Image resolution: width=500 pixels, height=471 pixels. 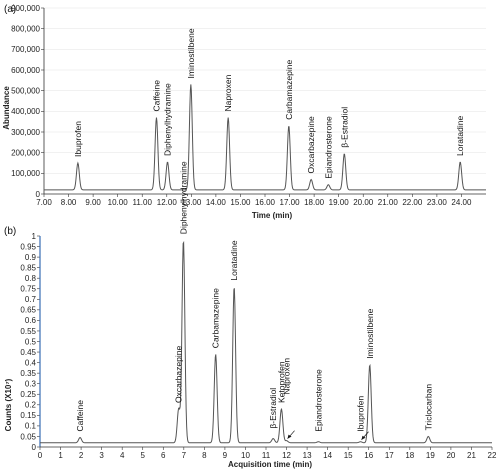 I want to click on y-tick-label: 0.9, so click(x=31, y=257).